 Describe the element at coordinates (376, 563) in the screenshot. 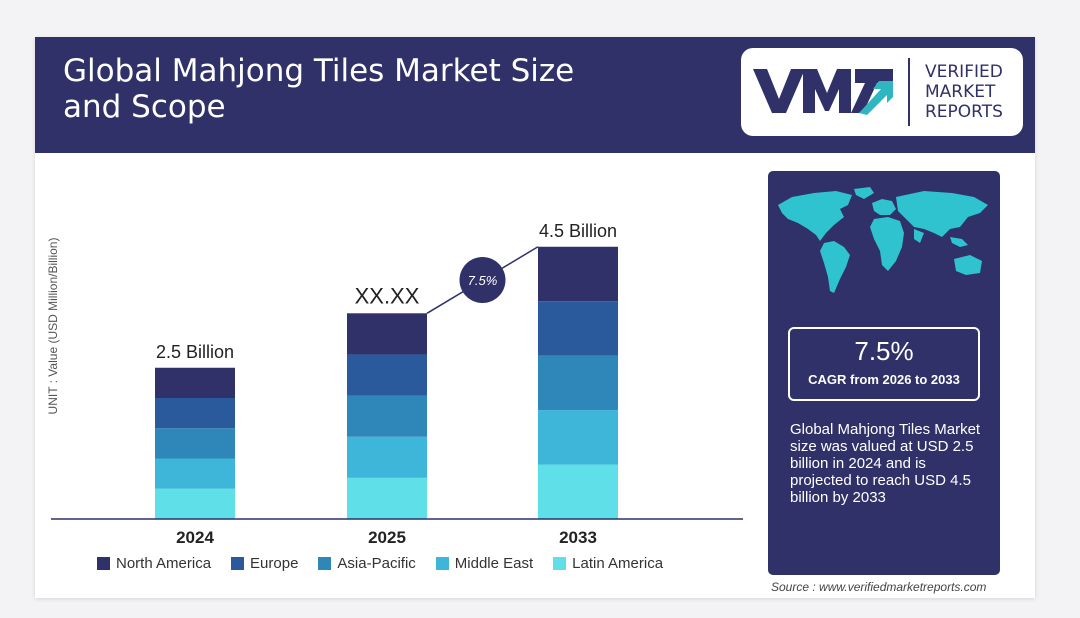

I see `legend-label: Asia-Pacific` at that location.